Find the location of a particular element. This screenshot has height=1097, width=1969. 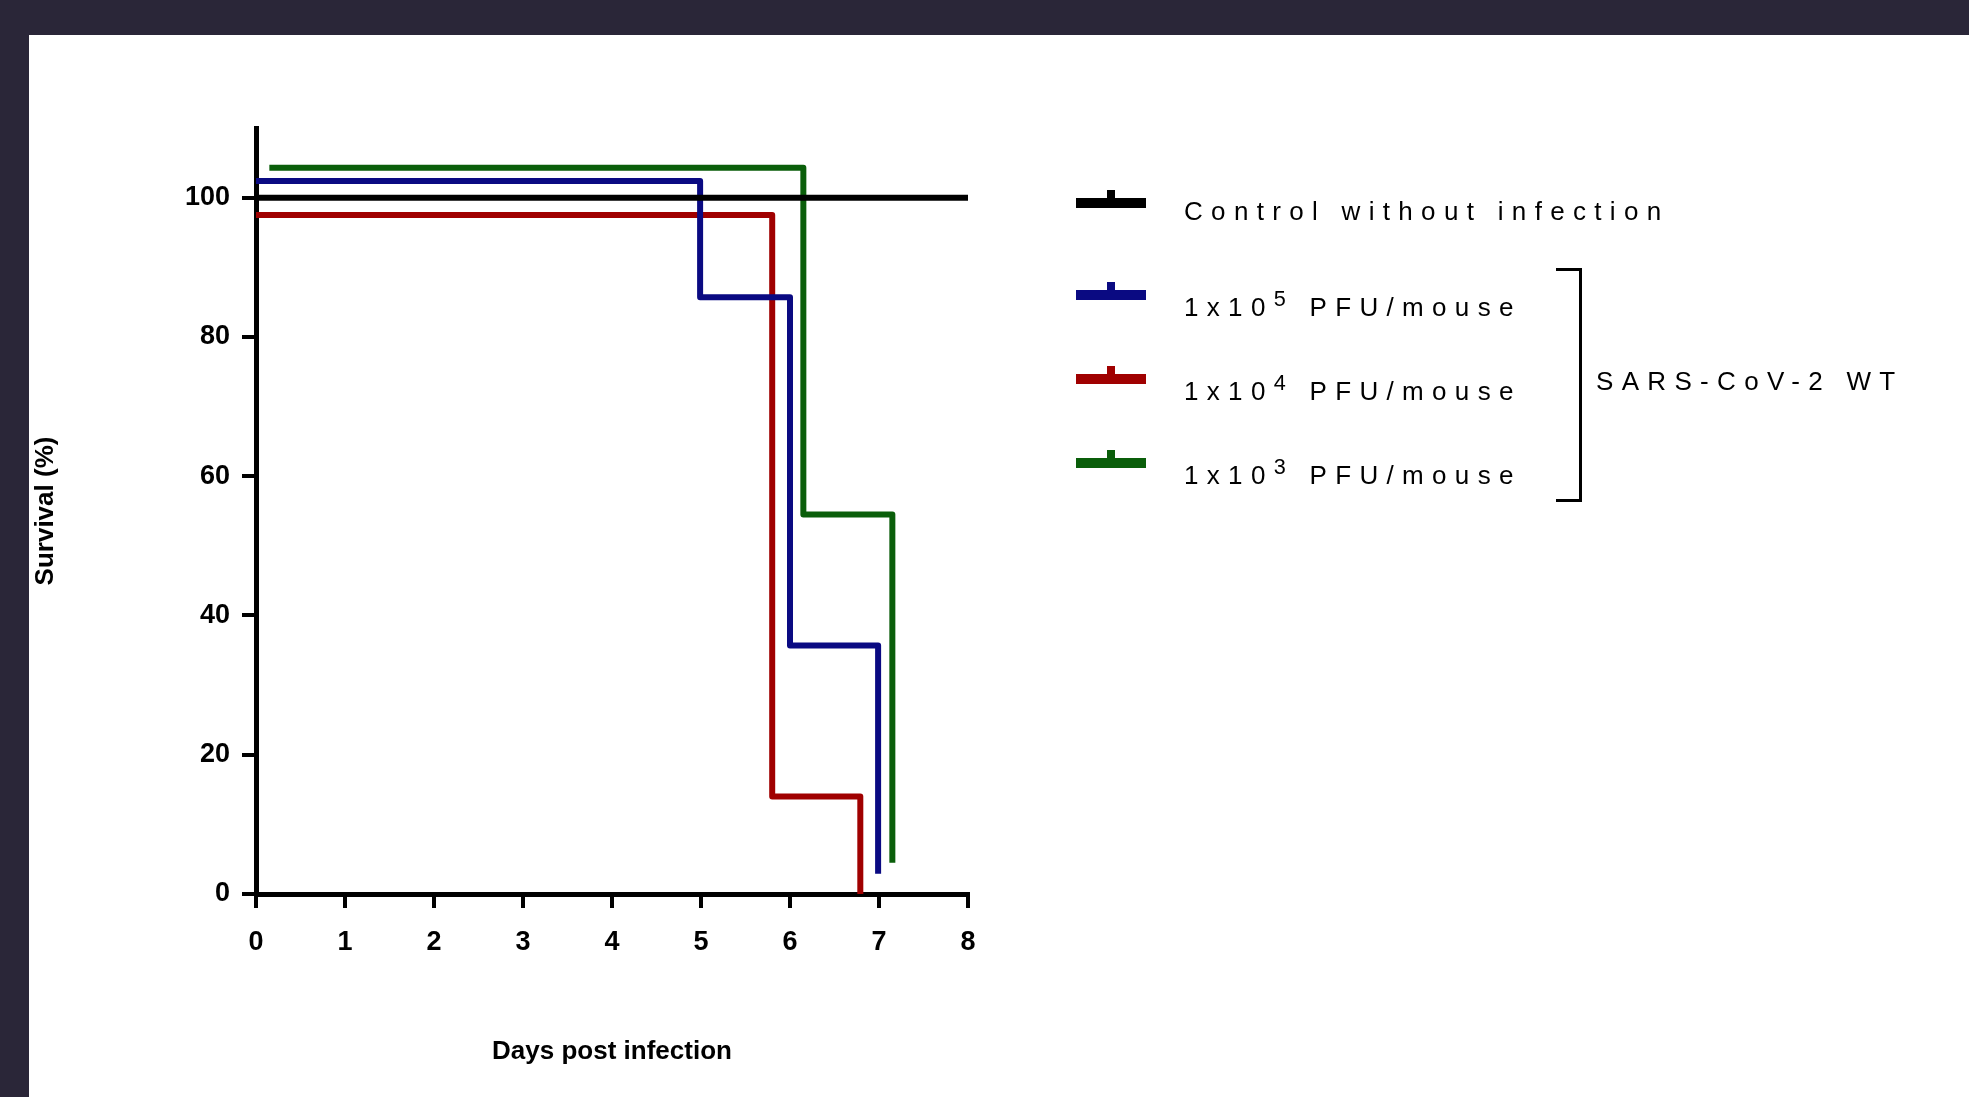

y-tick-label: 80 is located at coordinates (214, 335).